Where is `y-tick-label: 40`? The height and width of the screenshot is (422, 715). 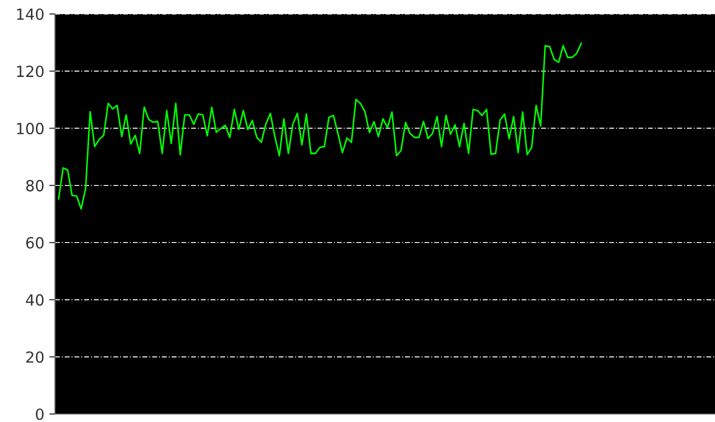
y-tick-label: 40 is located at coordinates (35, 300).